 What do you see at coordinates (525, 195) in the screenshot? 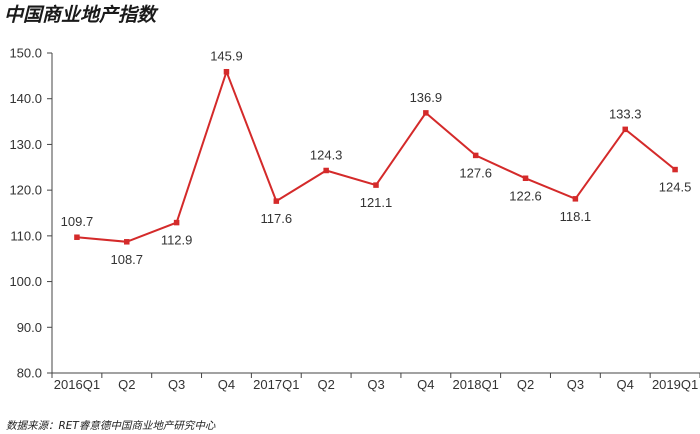
I see `data-label: 122.6` at bounding box center [525, 195].